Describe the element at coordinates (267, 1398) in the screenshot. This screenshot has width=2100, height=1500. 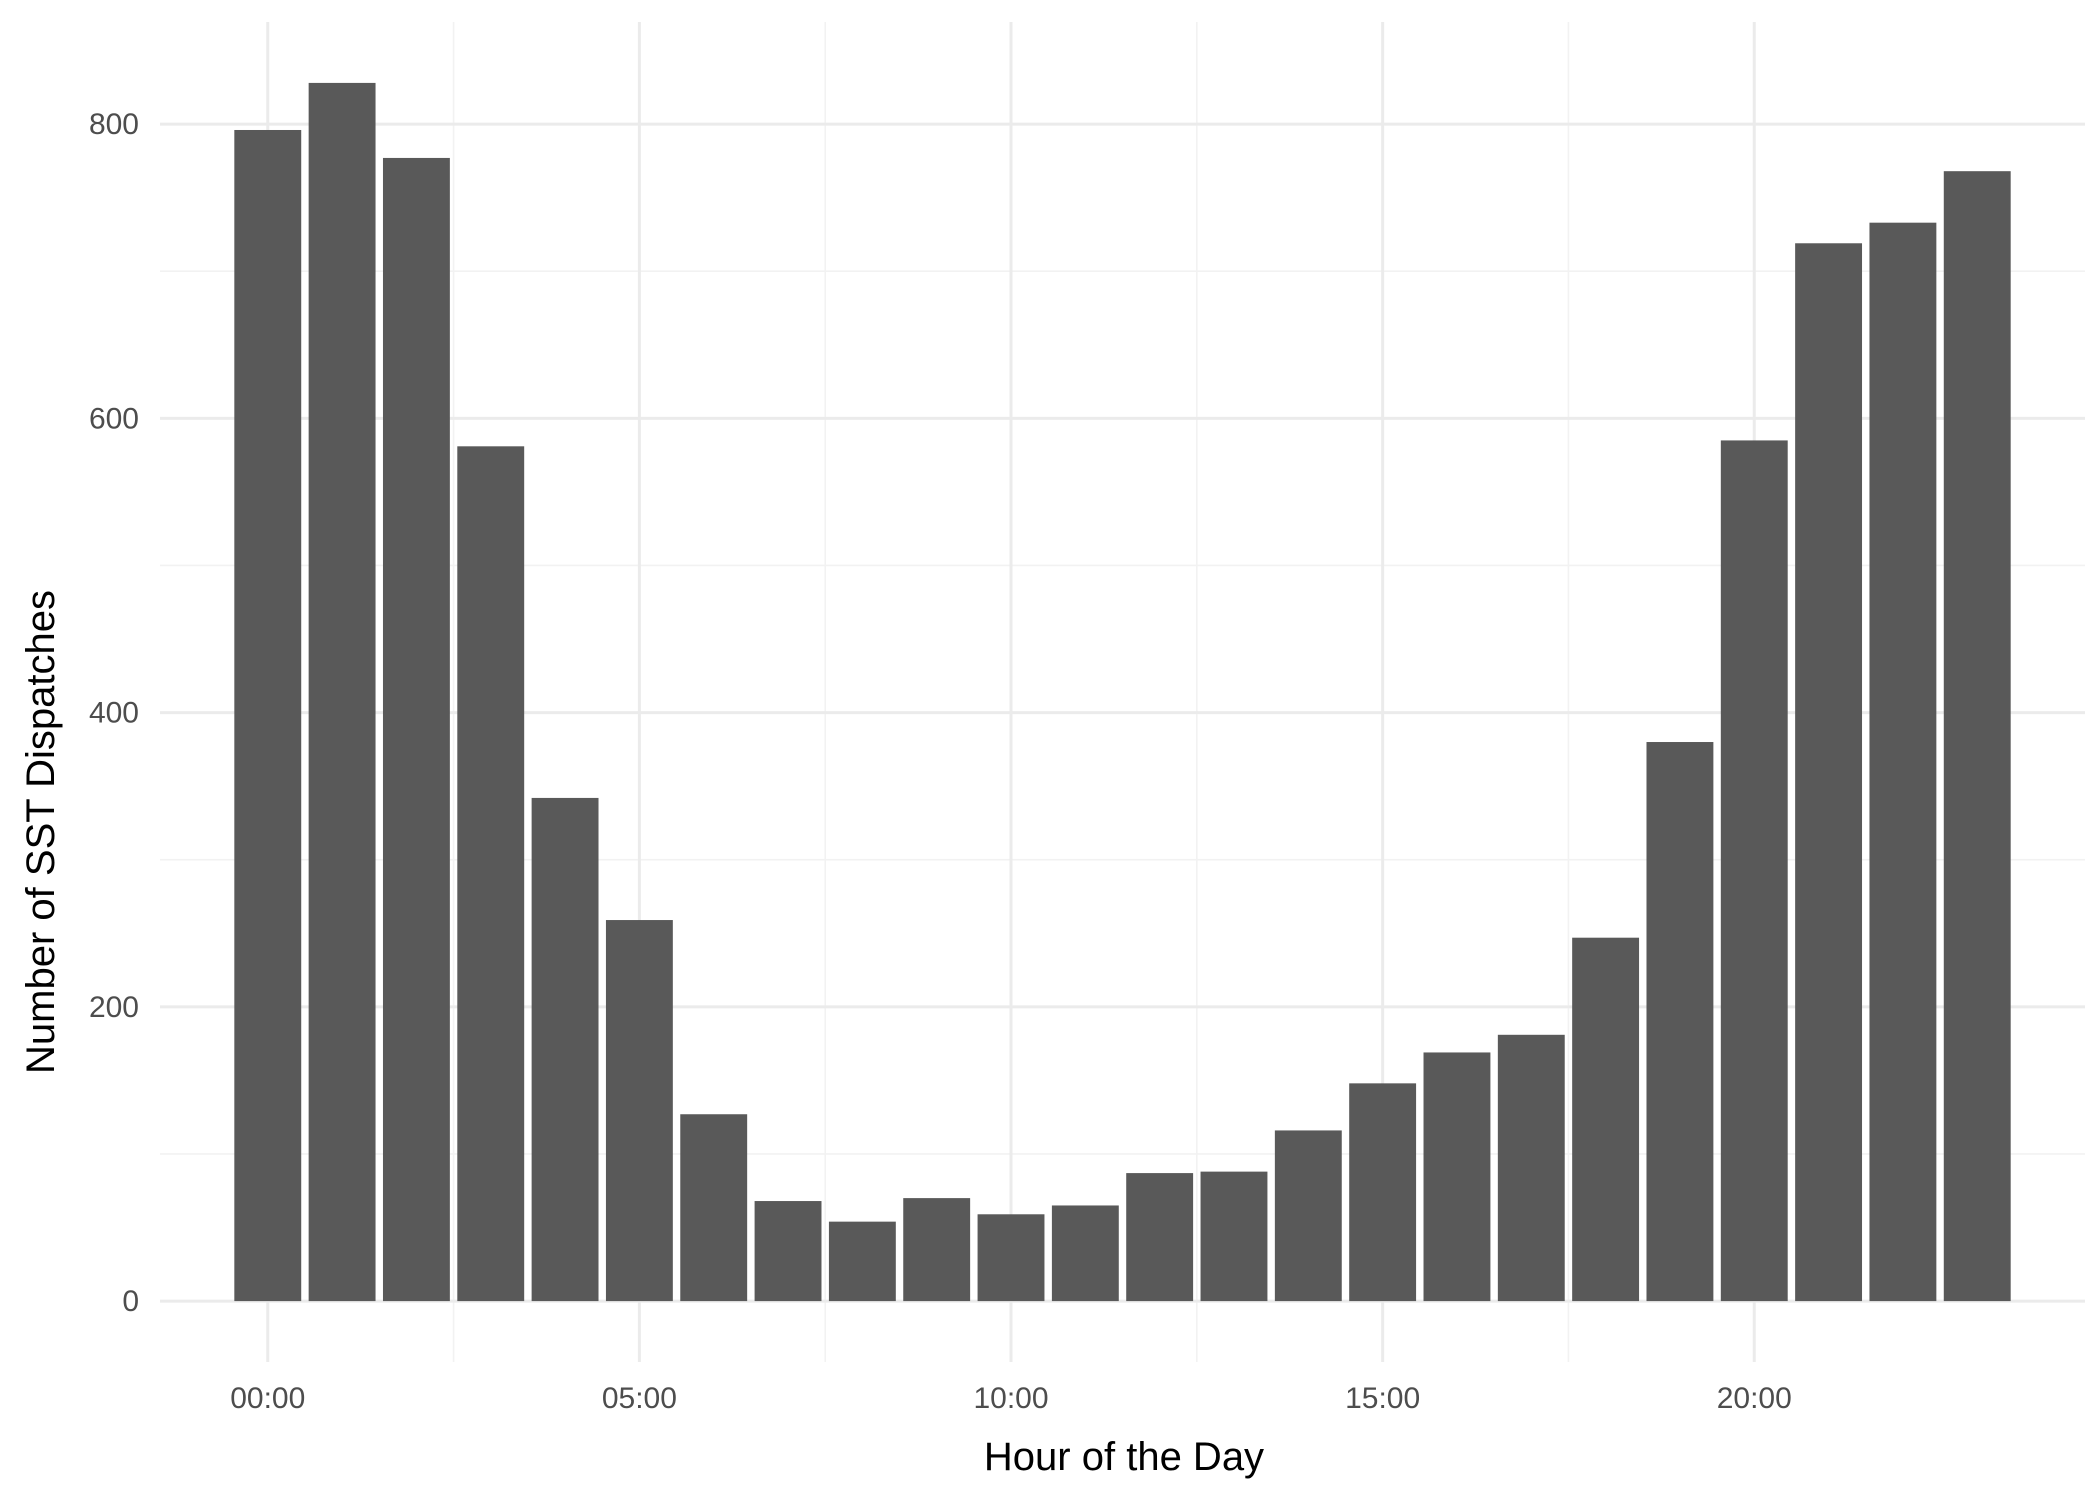
I see `x-tick-label: 00:00` at that location.